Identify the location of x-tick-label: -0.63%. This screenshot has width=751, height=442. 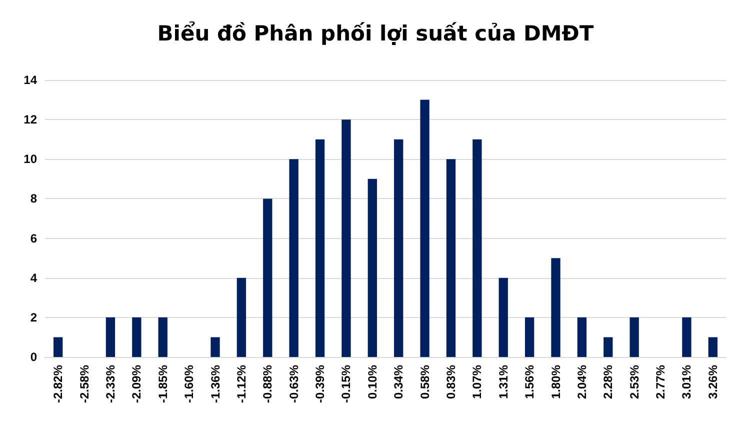
(293, 384).